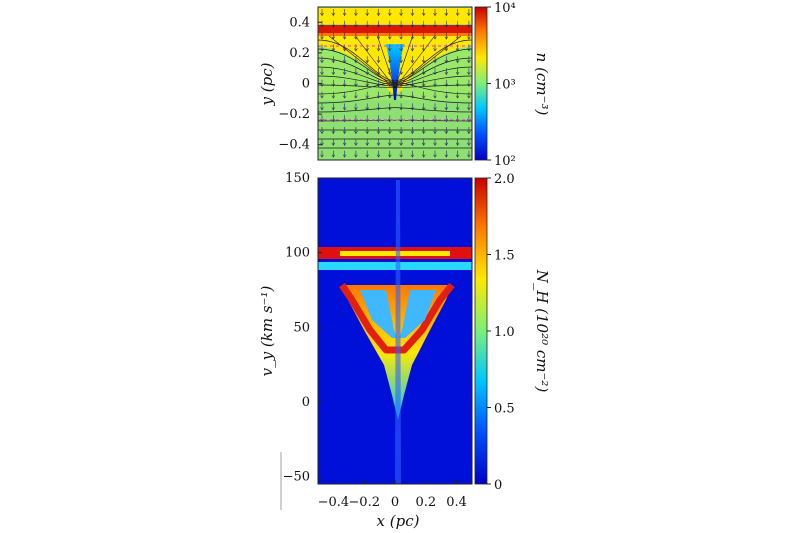  I want to click on upper-yellow-band, so click(395, 16).